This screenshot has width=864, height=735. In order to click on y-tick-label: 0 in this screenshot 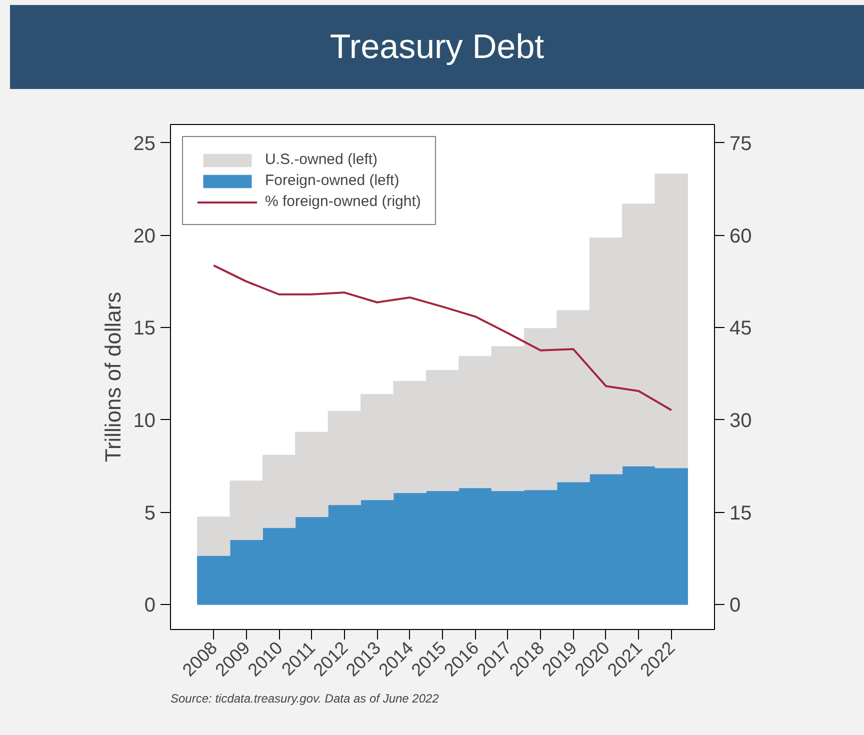, I will do `click(150, 605)`.